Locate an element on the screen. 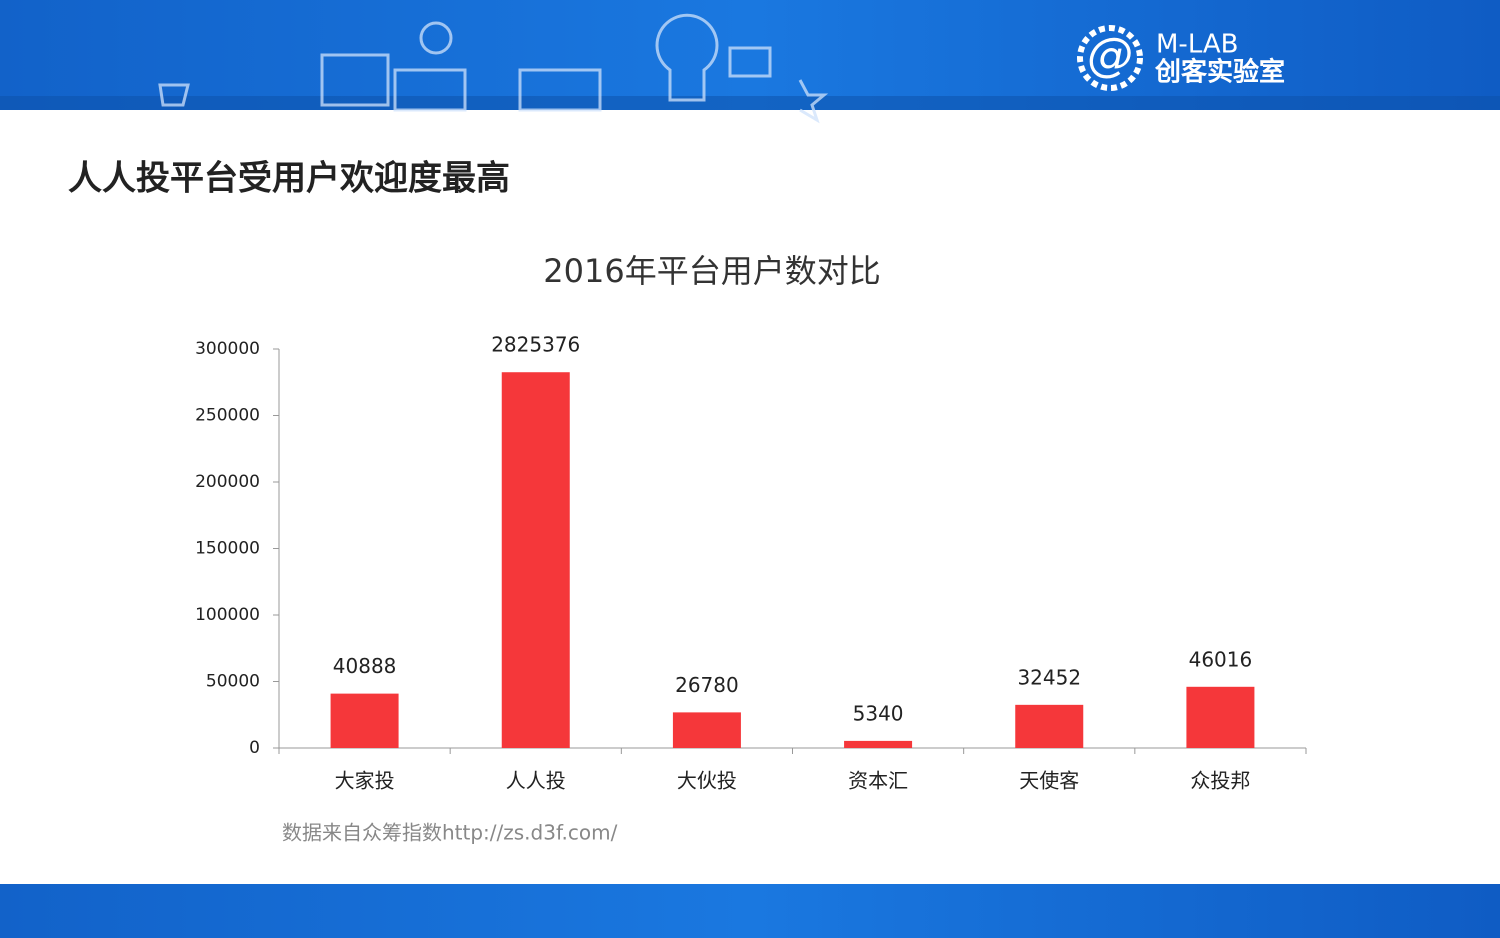  brand: M-LAB is located at coordinates (1197, 45).